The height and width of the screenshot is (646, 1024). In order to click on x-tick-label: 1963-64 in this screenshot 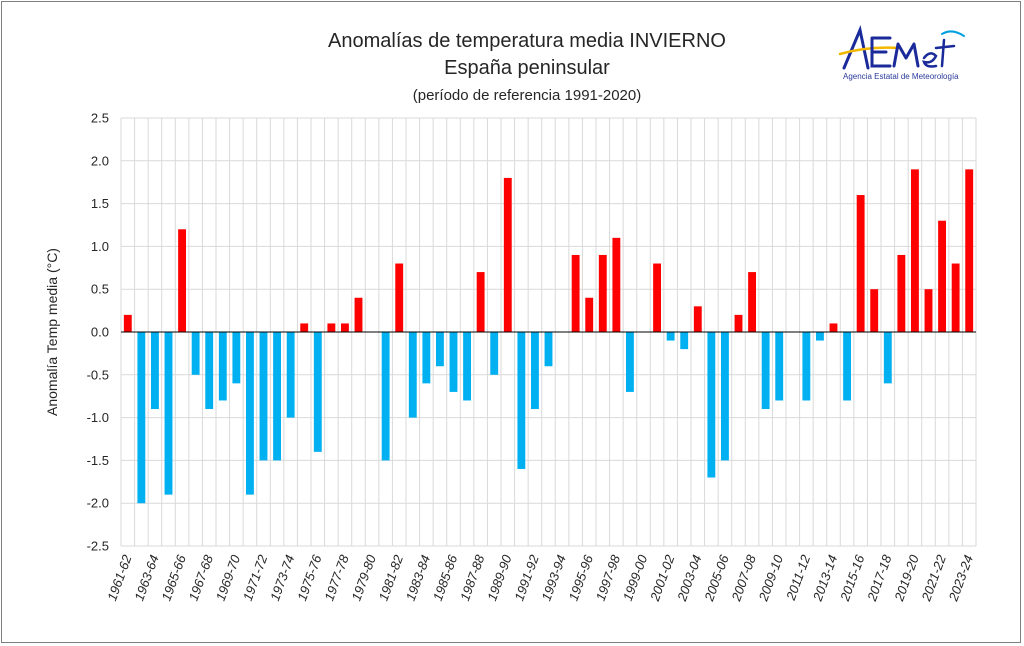, I will do `click(146, 578)`.